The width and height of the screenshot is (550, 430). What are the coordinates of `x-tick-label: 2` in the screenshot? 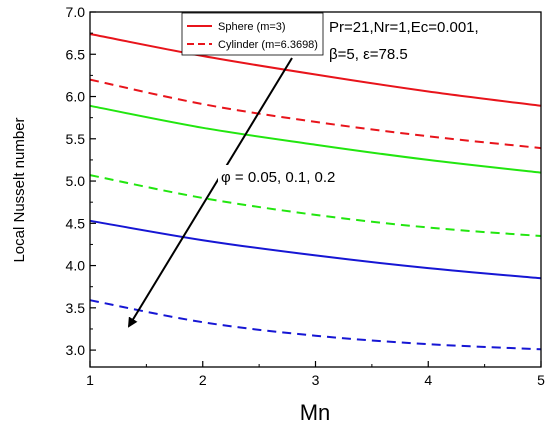 It's located at (203, 380).